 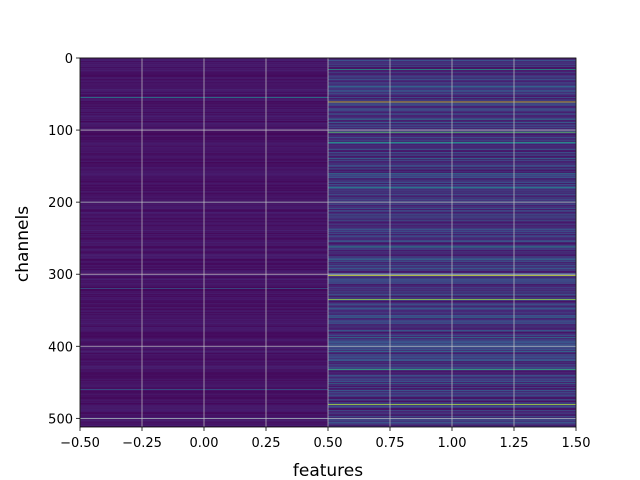 What do you see at coordinates (204, 443) in the screenshot?
I see `x-tick-label: 0.00` at bounding box center [204, 443].